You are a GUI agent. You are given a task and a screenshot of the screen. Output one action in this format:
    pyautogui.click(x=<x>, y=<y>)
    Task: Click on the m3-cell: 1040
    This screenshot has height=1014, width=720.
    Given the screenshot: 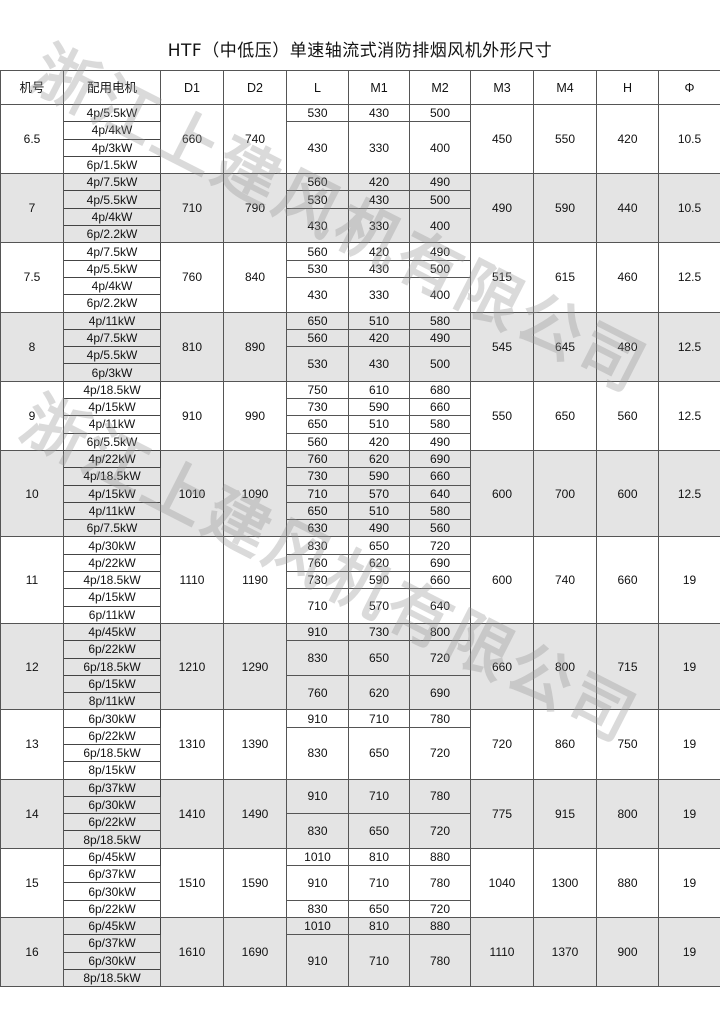 What is the action you would take?
    pyautogui.click(x=502, y=882)
    